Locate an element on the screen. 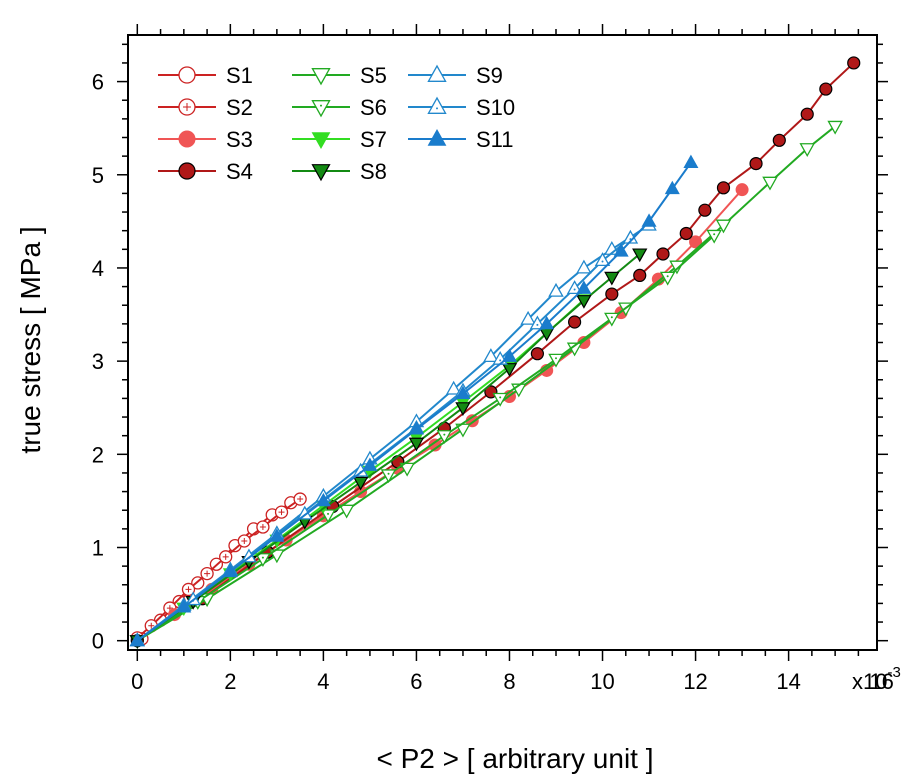 The height and width of the screenshot is (778, 921). y-tick-label: 5 is located at coordinates (98, 175).